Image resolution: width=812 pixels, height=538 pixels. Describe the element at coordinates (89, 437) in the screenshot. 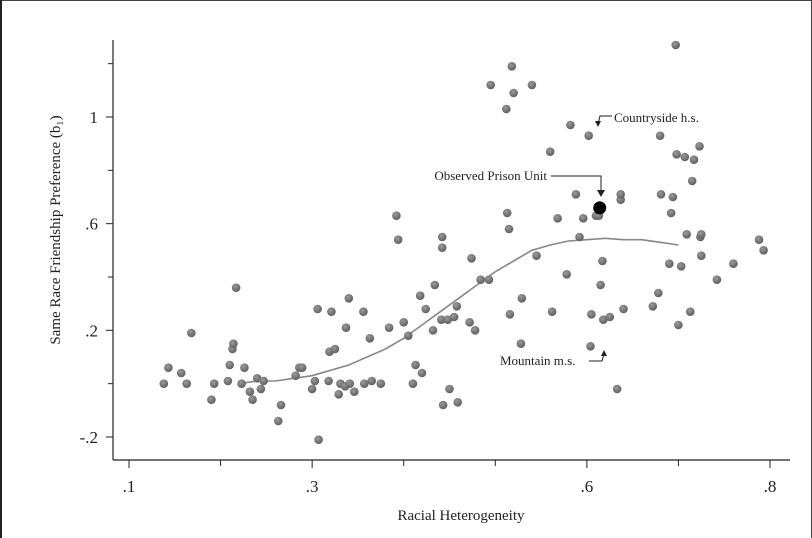

I see `y-tick-label: -.2` at that location.